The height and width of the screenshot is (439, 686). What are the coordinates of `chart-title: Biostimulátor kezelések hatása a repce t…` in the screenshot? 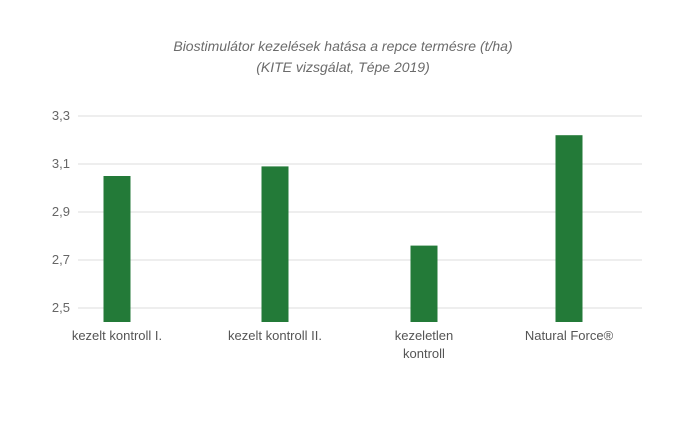 It's located at (343, 46).